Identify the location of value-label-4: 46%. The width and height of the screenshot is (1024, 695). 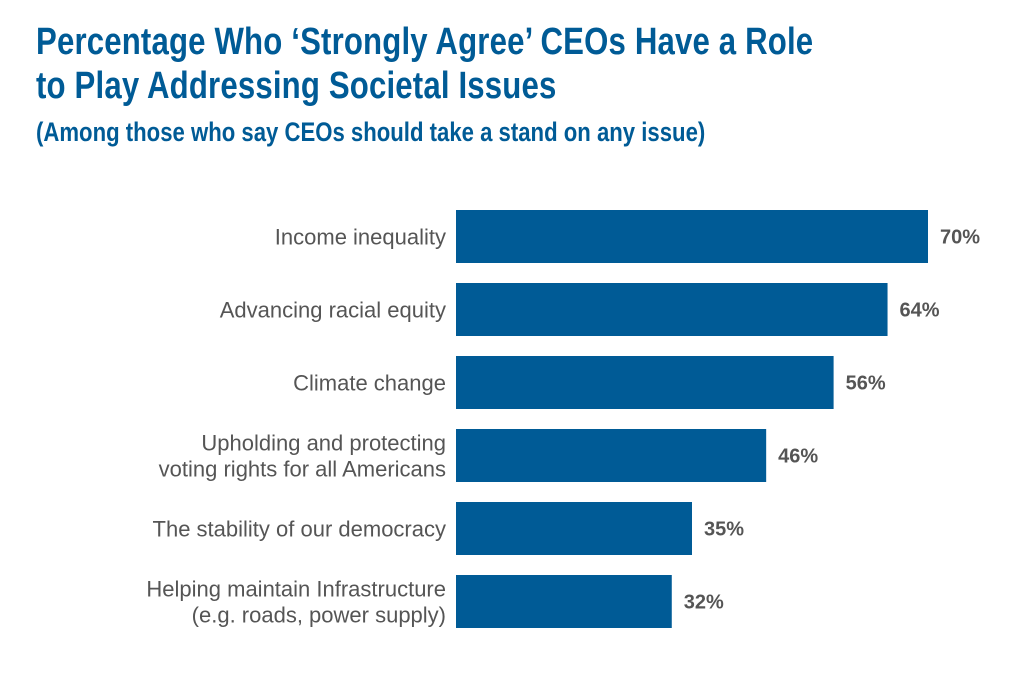
(798, 457).